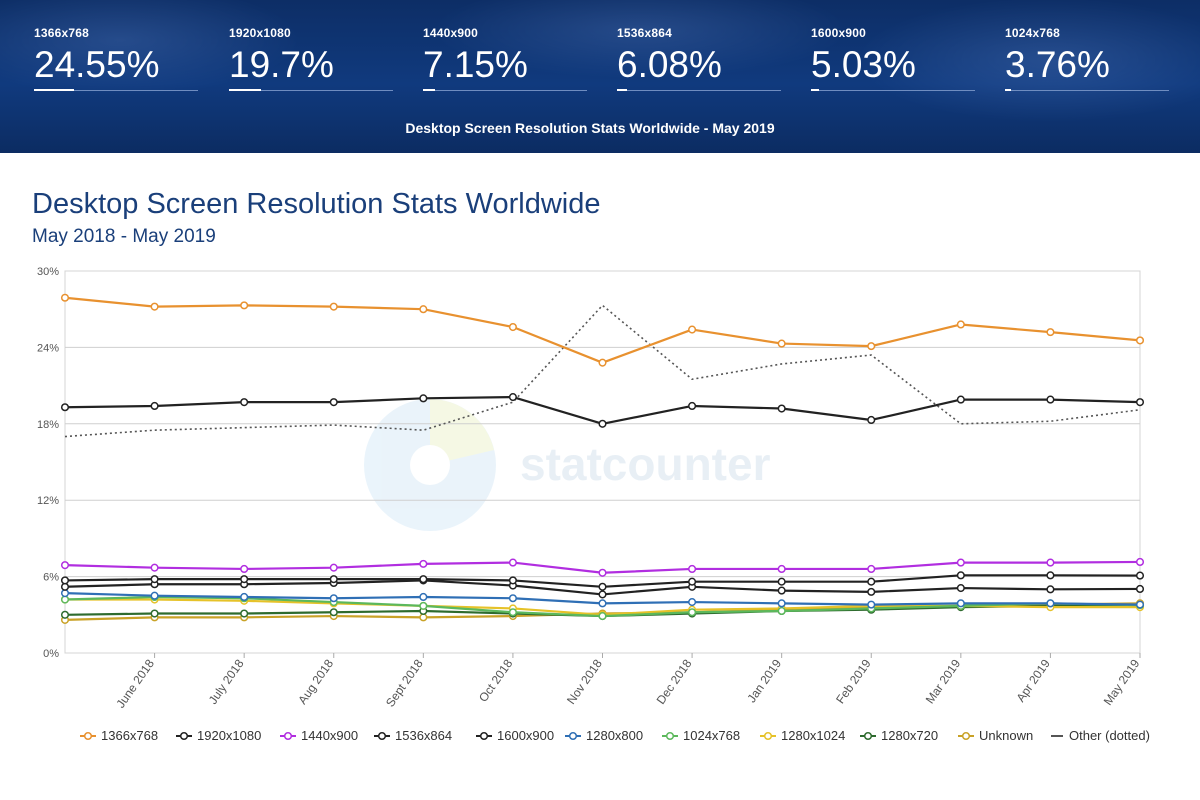 The width and height of the screenshot is (1200, 800). Describe the element at coordinates (1057, 735) in the screenshot. I see `legend-line-icon` at that location.